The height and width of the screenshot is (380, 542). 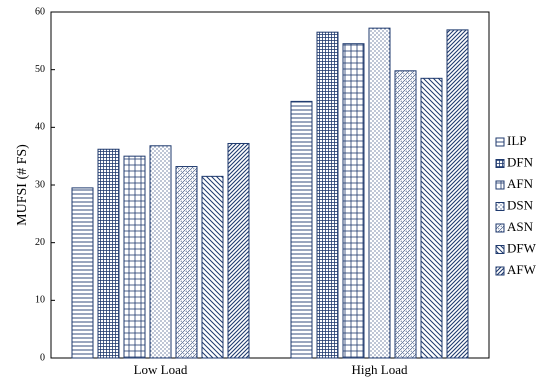 What do you see at coordinates (353, 201) in the screenshot?
I see `bar-afn-high-load` at bounding box center [353, 201].